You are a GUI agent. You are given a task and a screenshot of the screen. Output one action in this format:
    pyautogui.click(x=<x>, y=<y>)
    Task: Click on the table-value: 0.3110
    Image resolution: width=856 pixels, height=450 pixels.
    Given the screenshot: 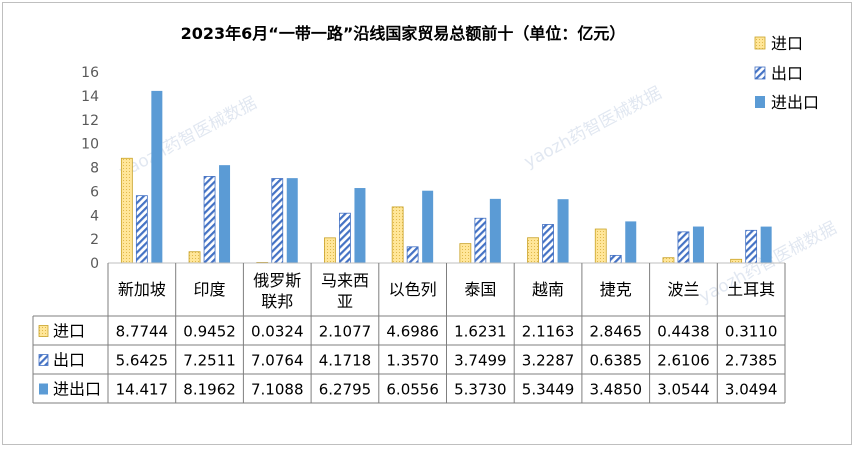 What is the action you would take?
    pyautogui.click(x=751, y=332)
    